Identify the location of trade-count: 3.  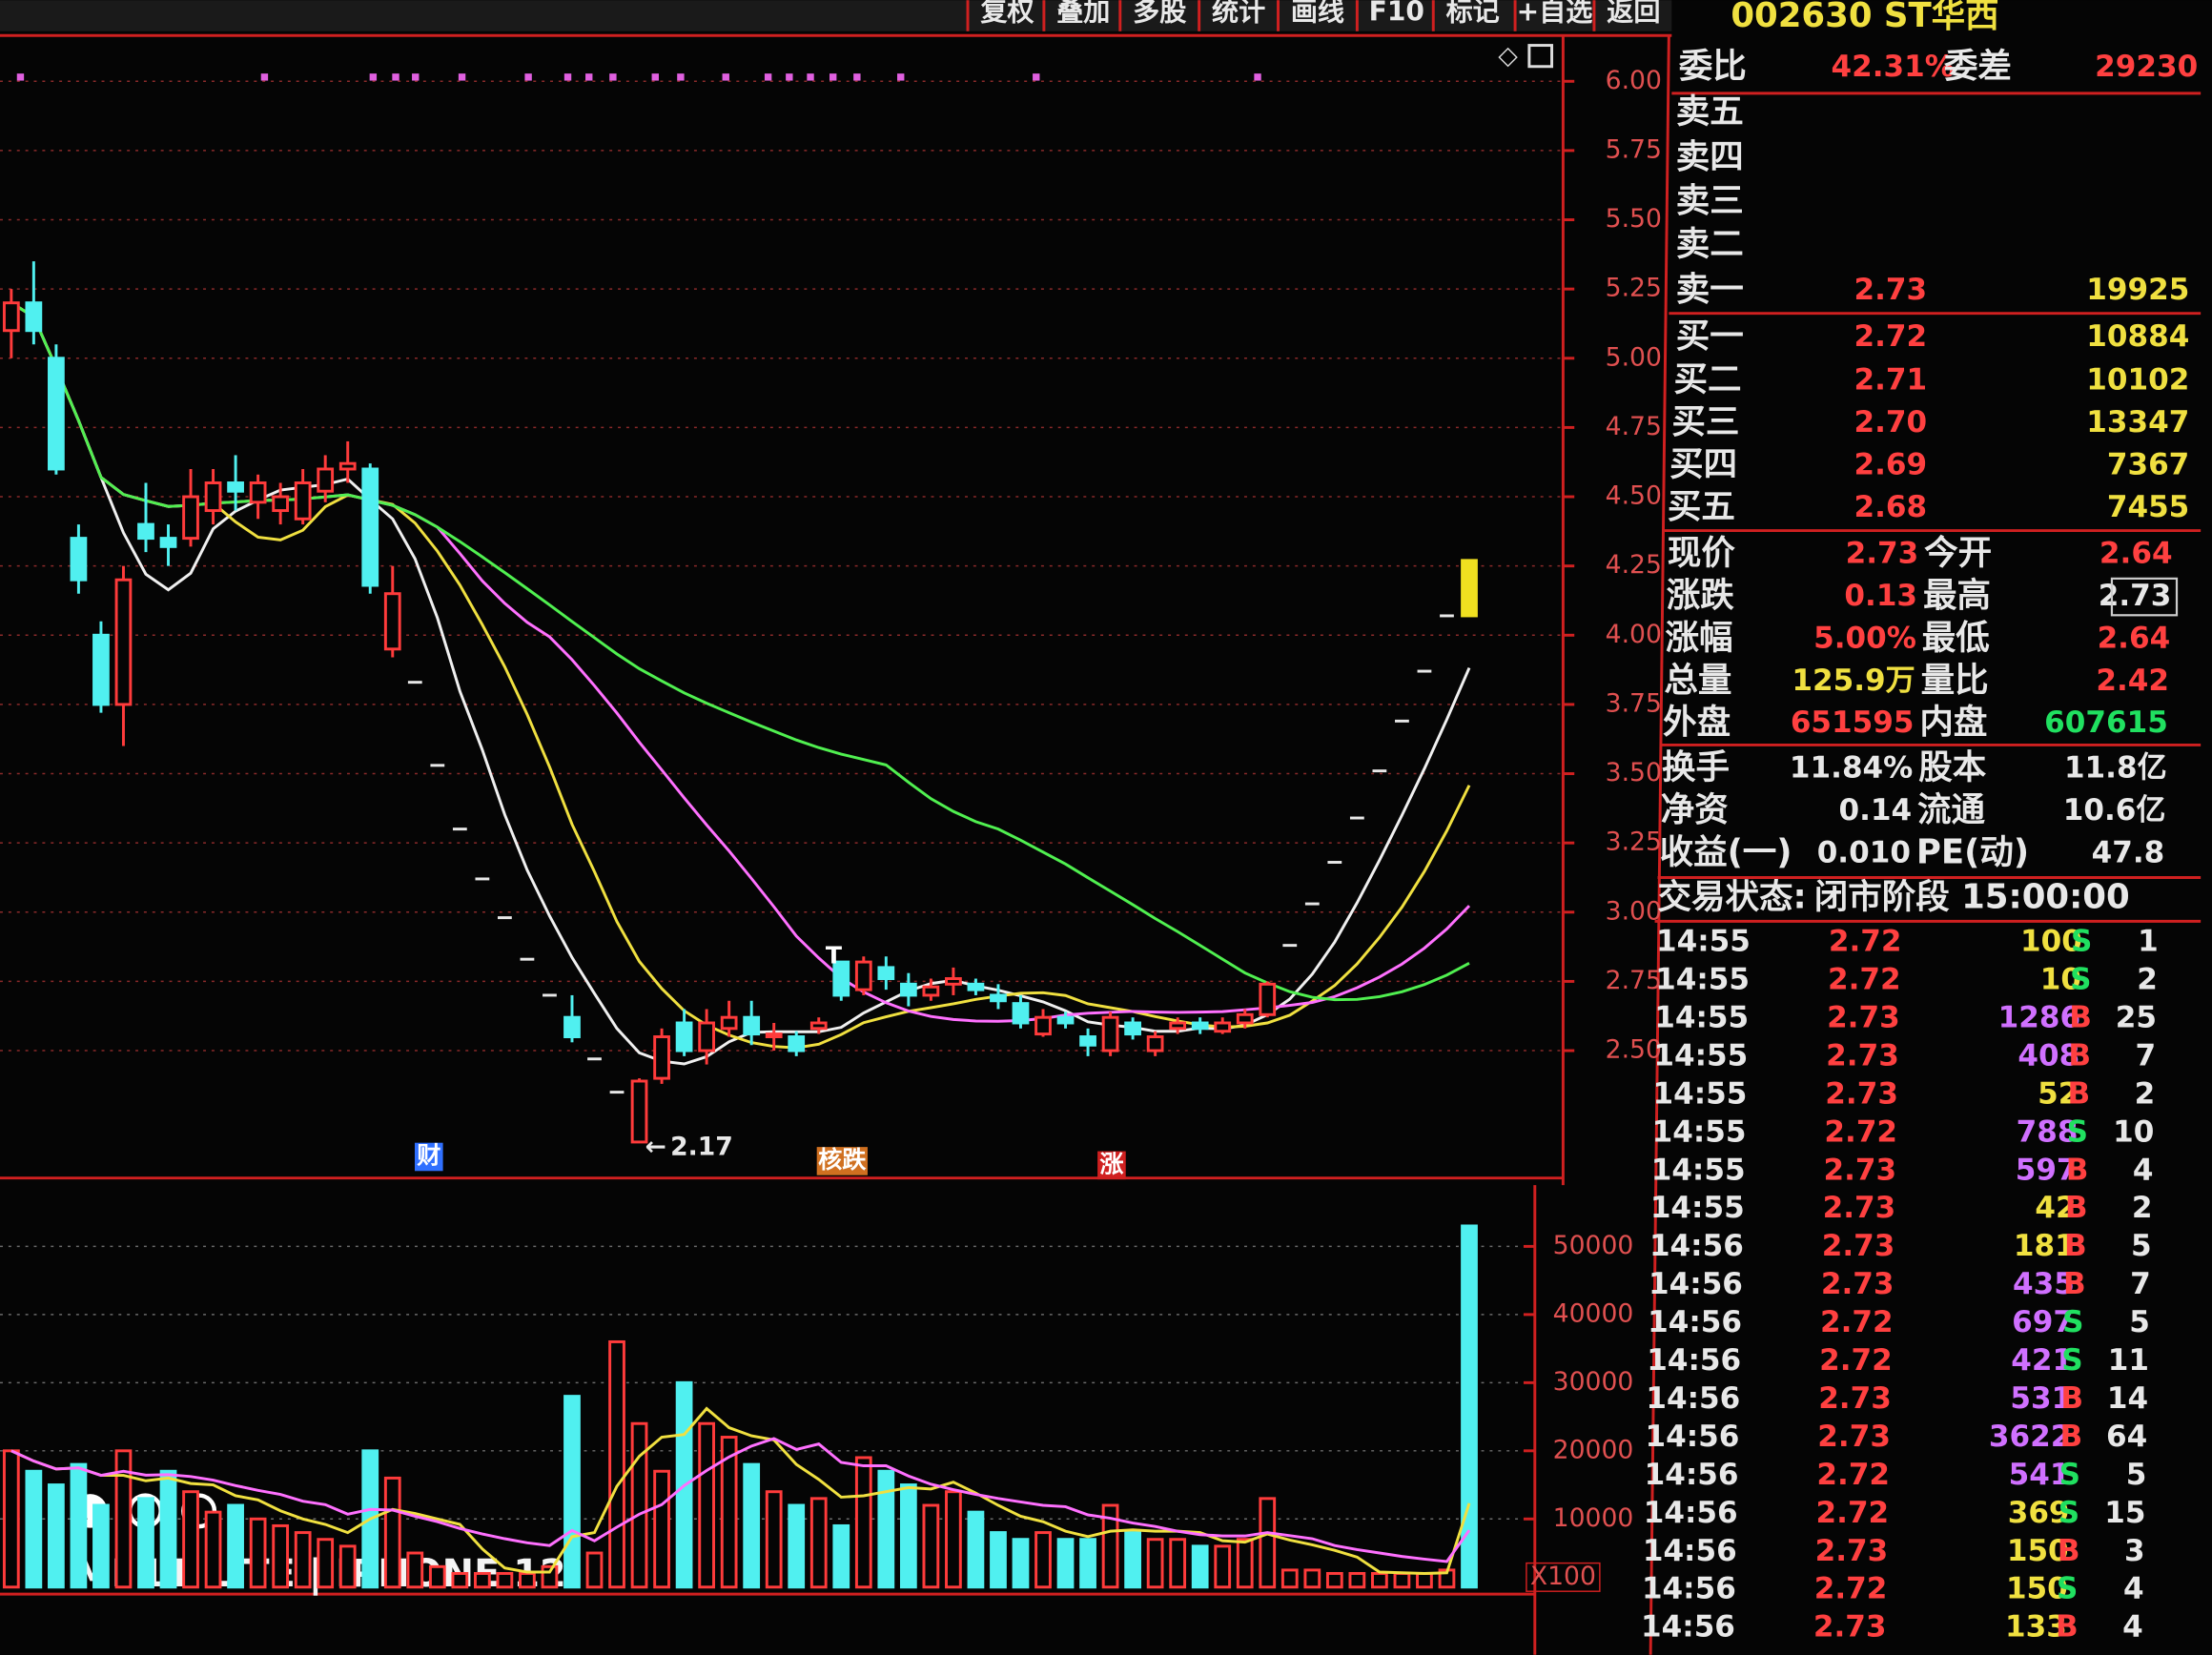
(2134, 1551).